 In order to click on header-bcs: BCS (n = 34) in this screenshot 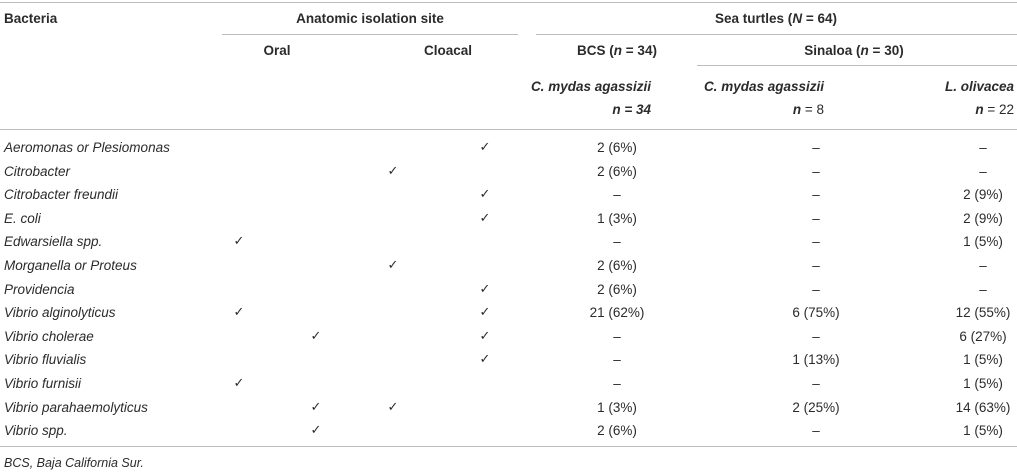, I will do `click(617, 50)`.